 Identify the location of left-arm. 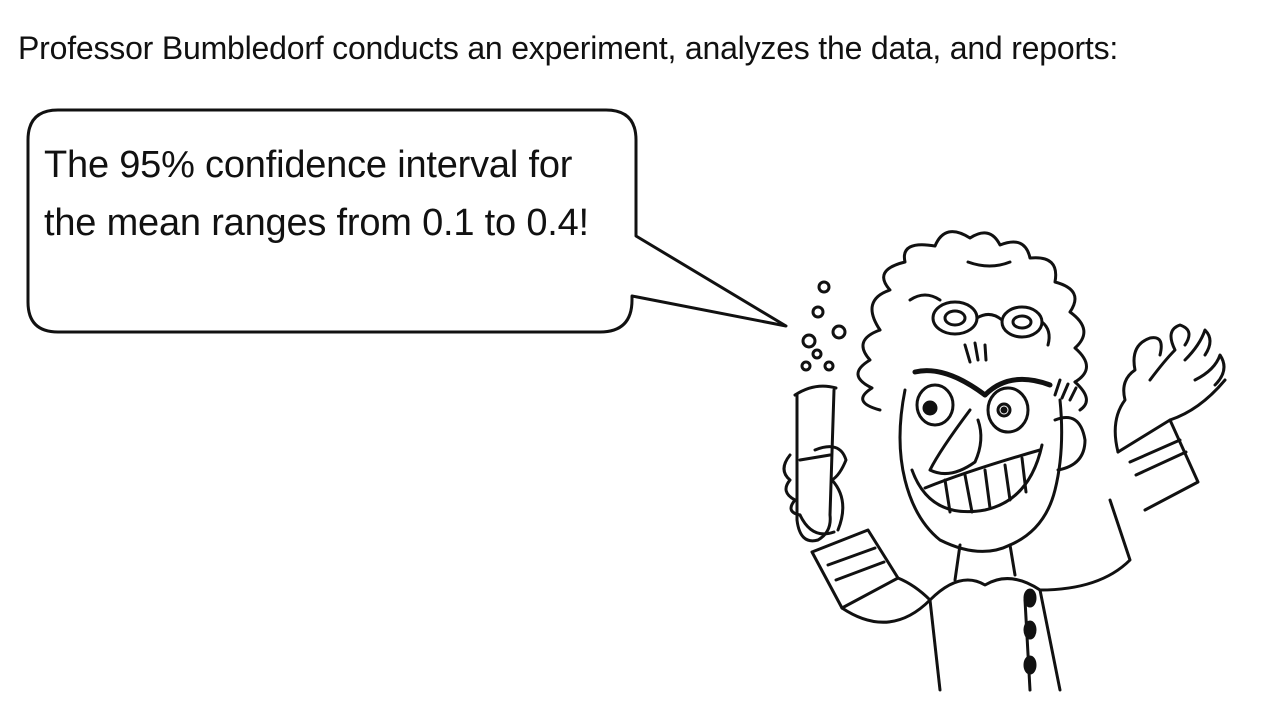
(886, 611).